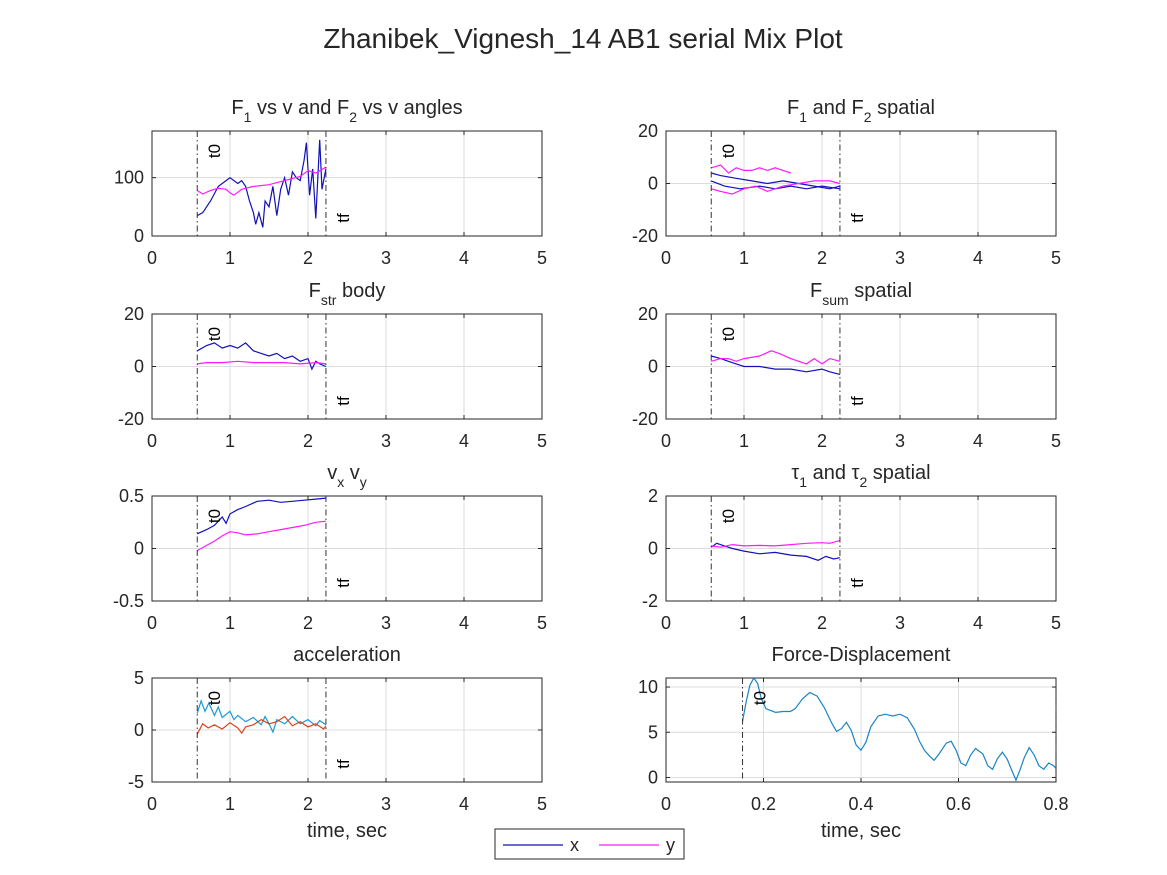  Describe the element at coordinates (136, 782) in the screenshot. I see `y-tick-label: -5` at that location.